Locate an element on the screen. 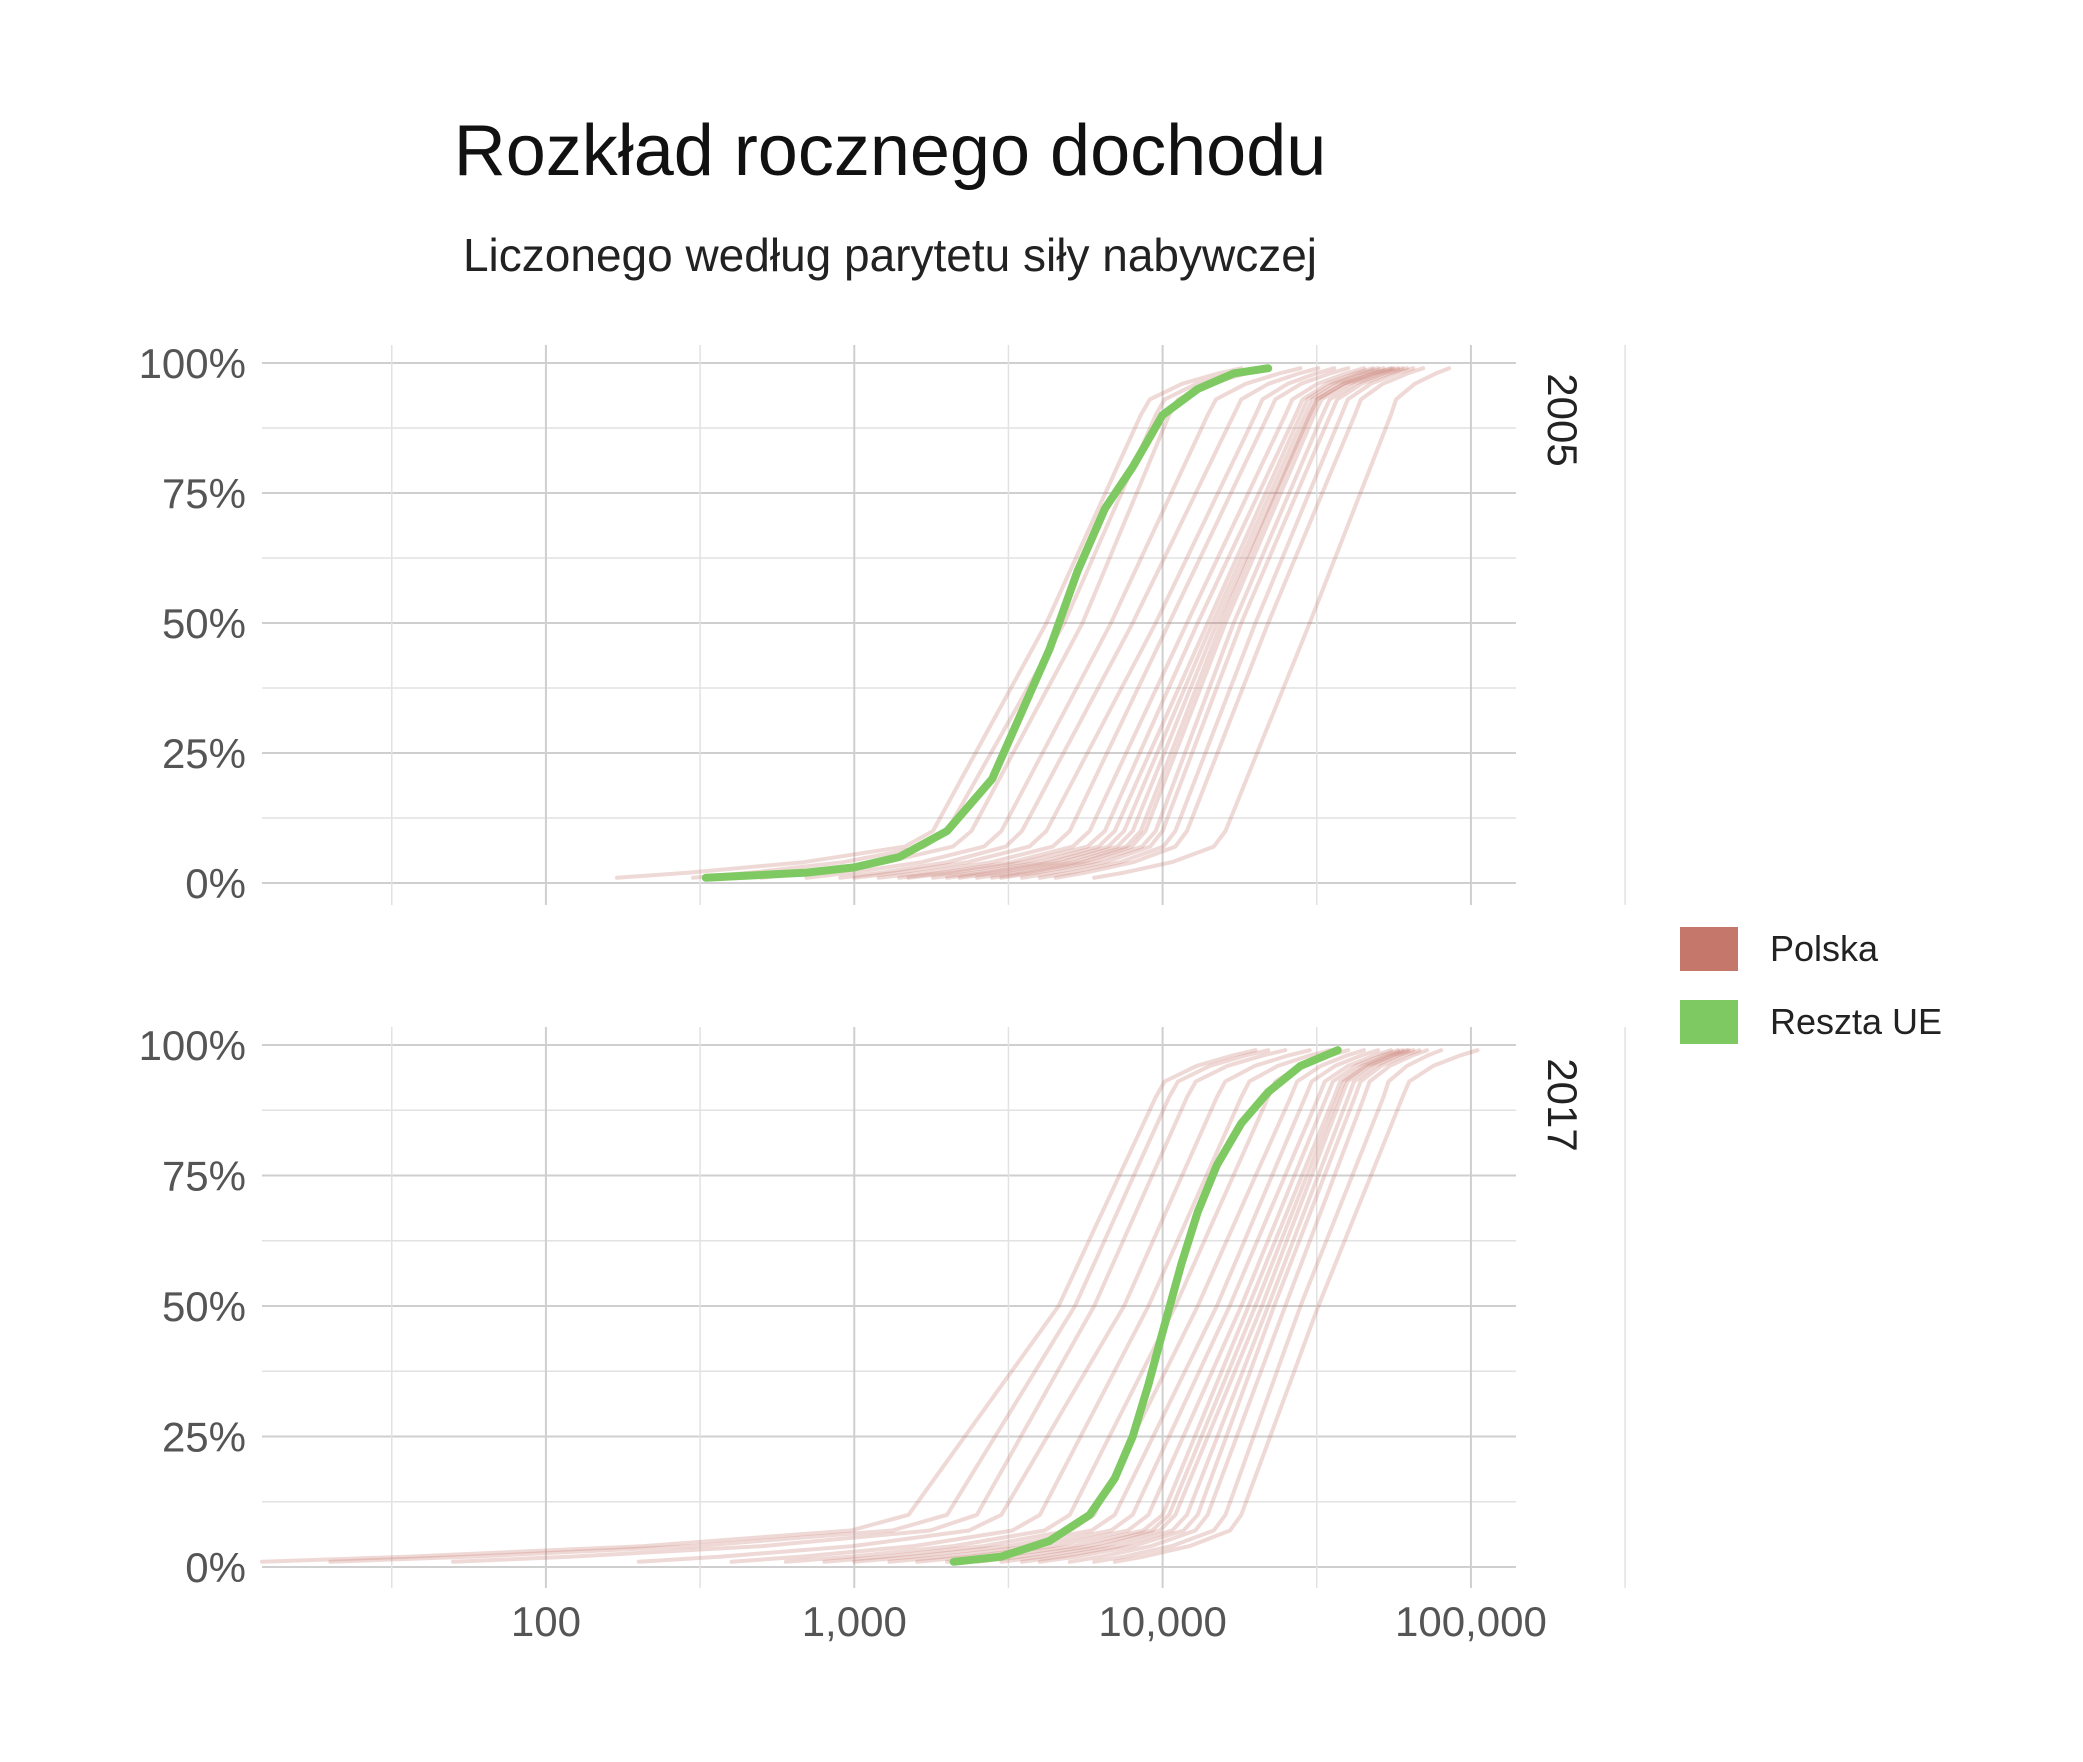 The height and width of the screenshot is (1762, 2083). x-tick-label: 100,000 is located at coordinates (1471, 1621).